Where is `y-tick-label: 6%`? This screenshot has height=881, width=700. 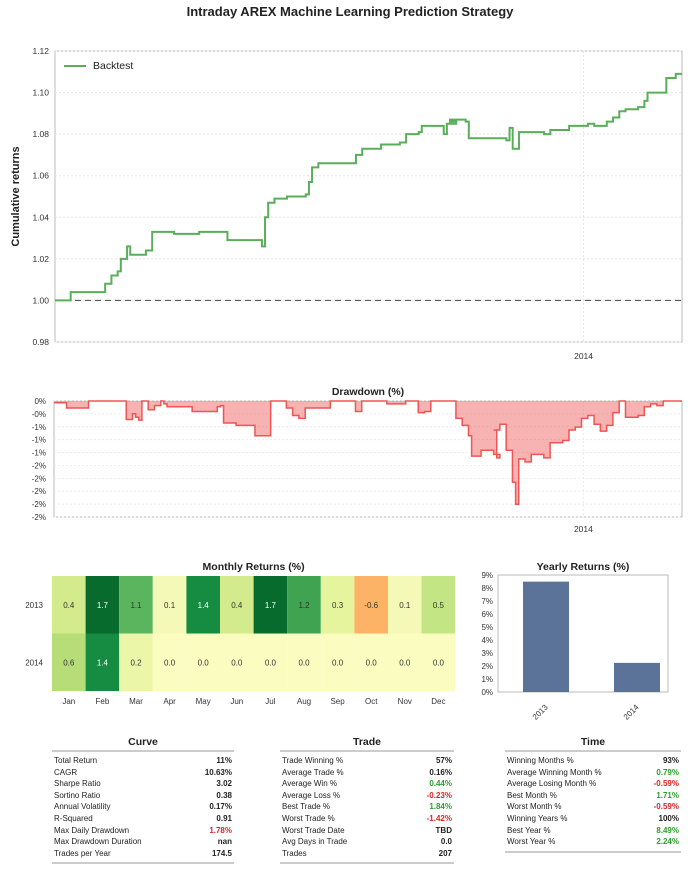
y-tick-label: 6% is located at coordinates (487, 614).